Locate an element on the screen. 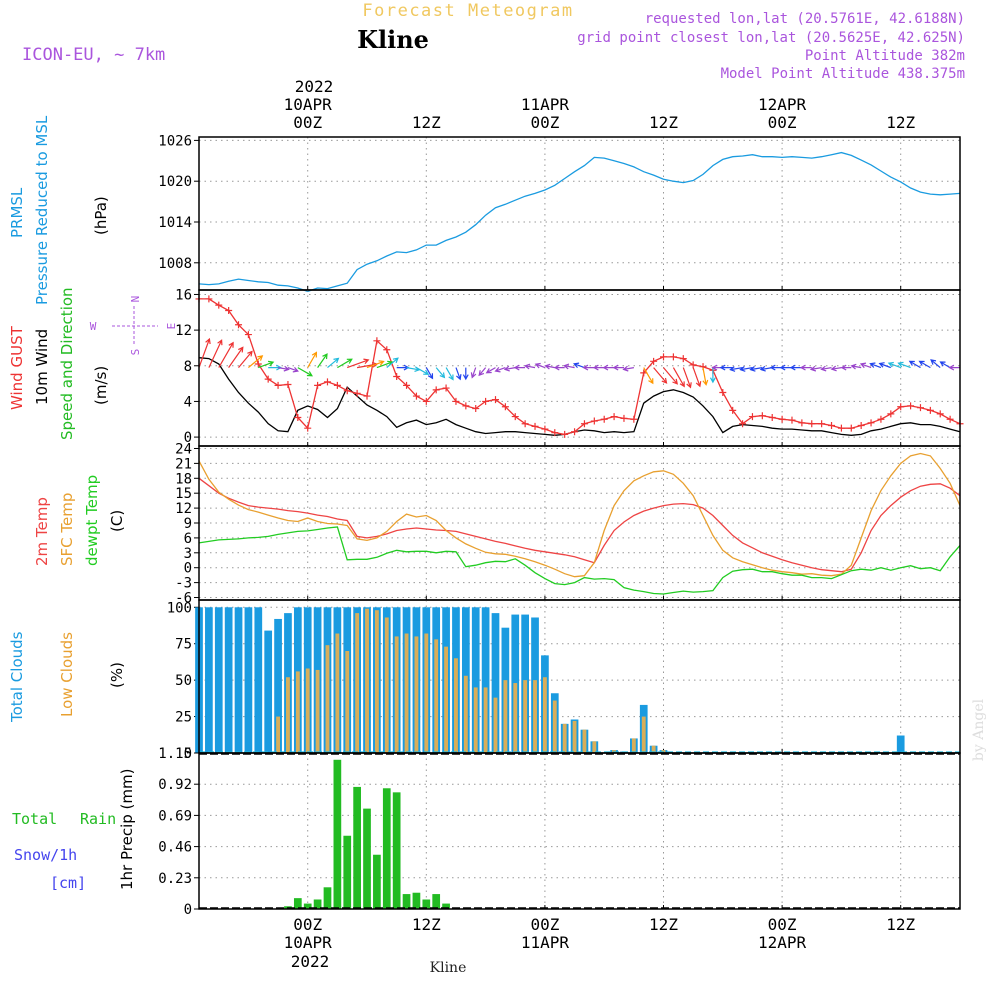 This screenshot has width=1000, height=1000. bottom-year-label: 2022 is located at coordinates (310, 961).